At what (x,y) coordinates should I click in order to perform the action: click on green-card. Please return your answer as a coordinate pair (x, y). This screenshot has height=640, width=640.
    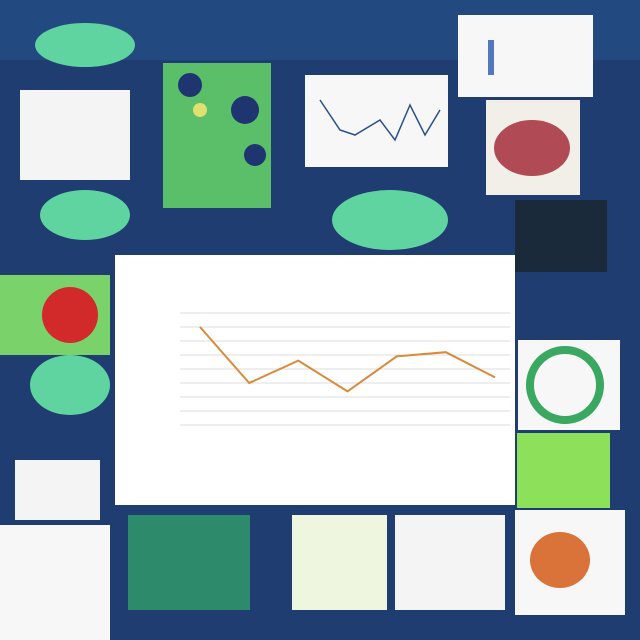
    Looking at the image, I should click on (563, 470).